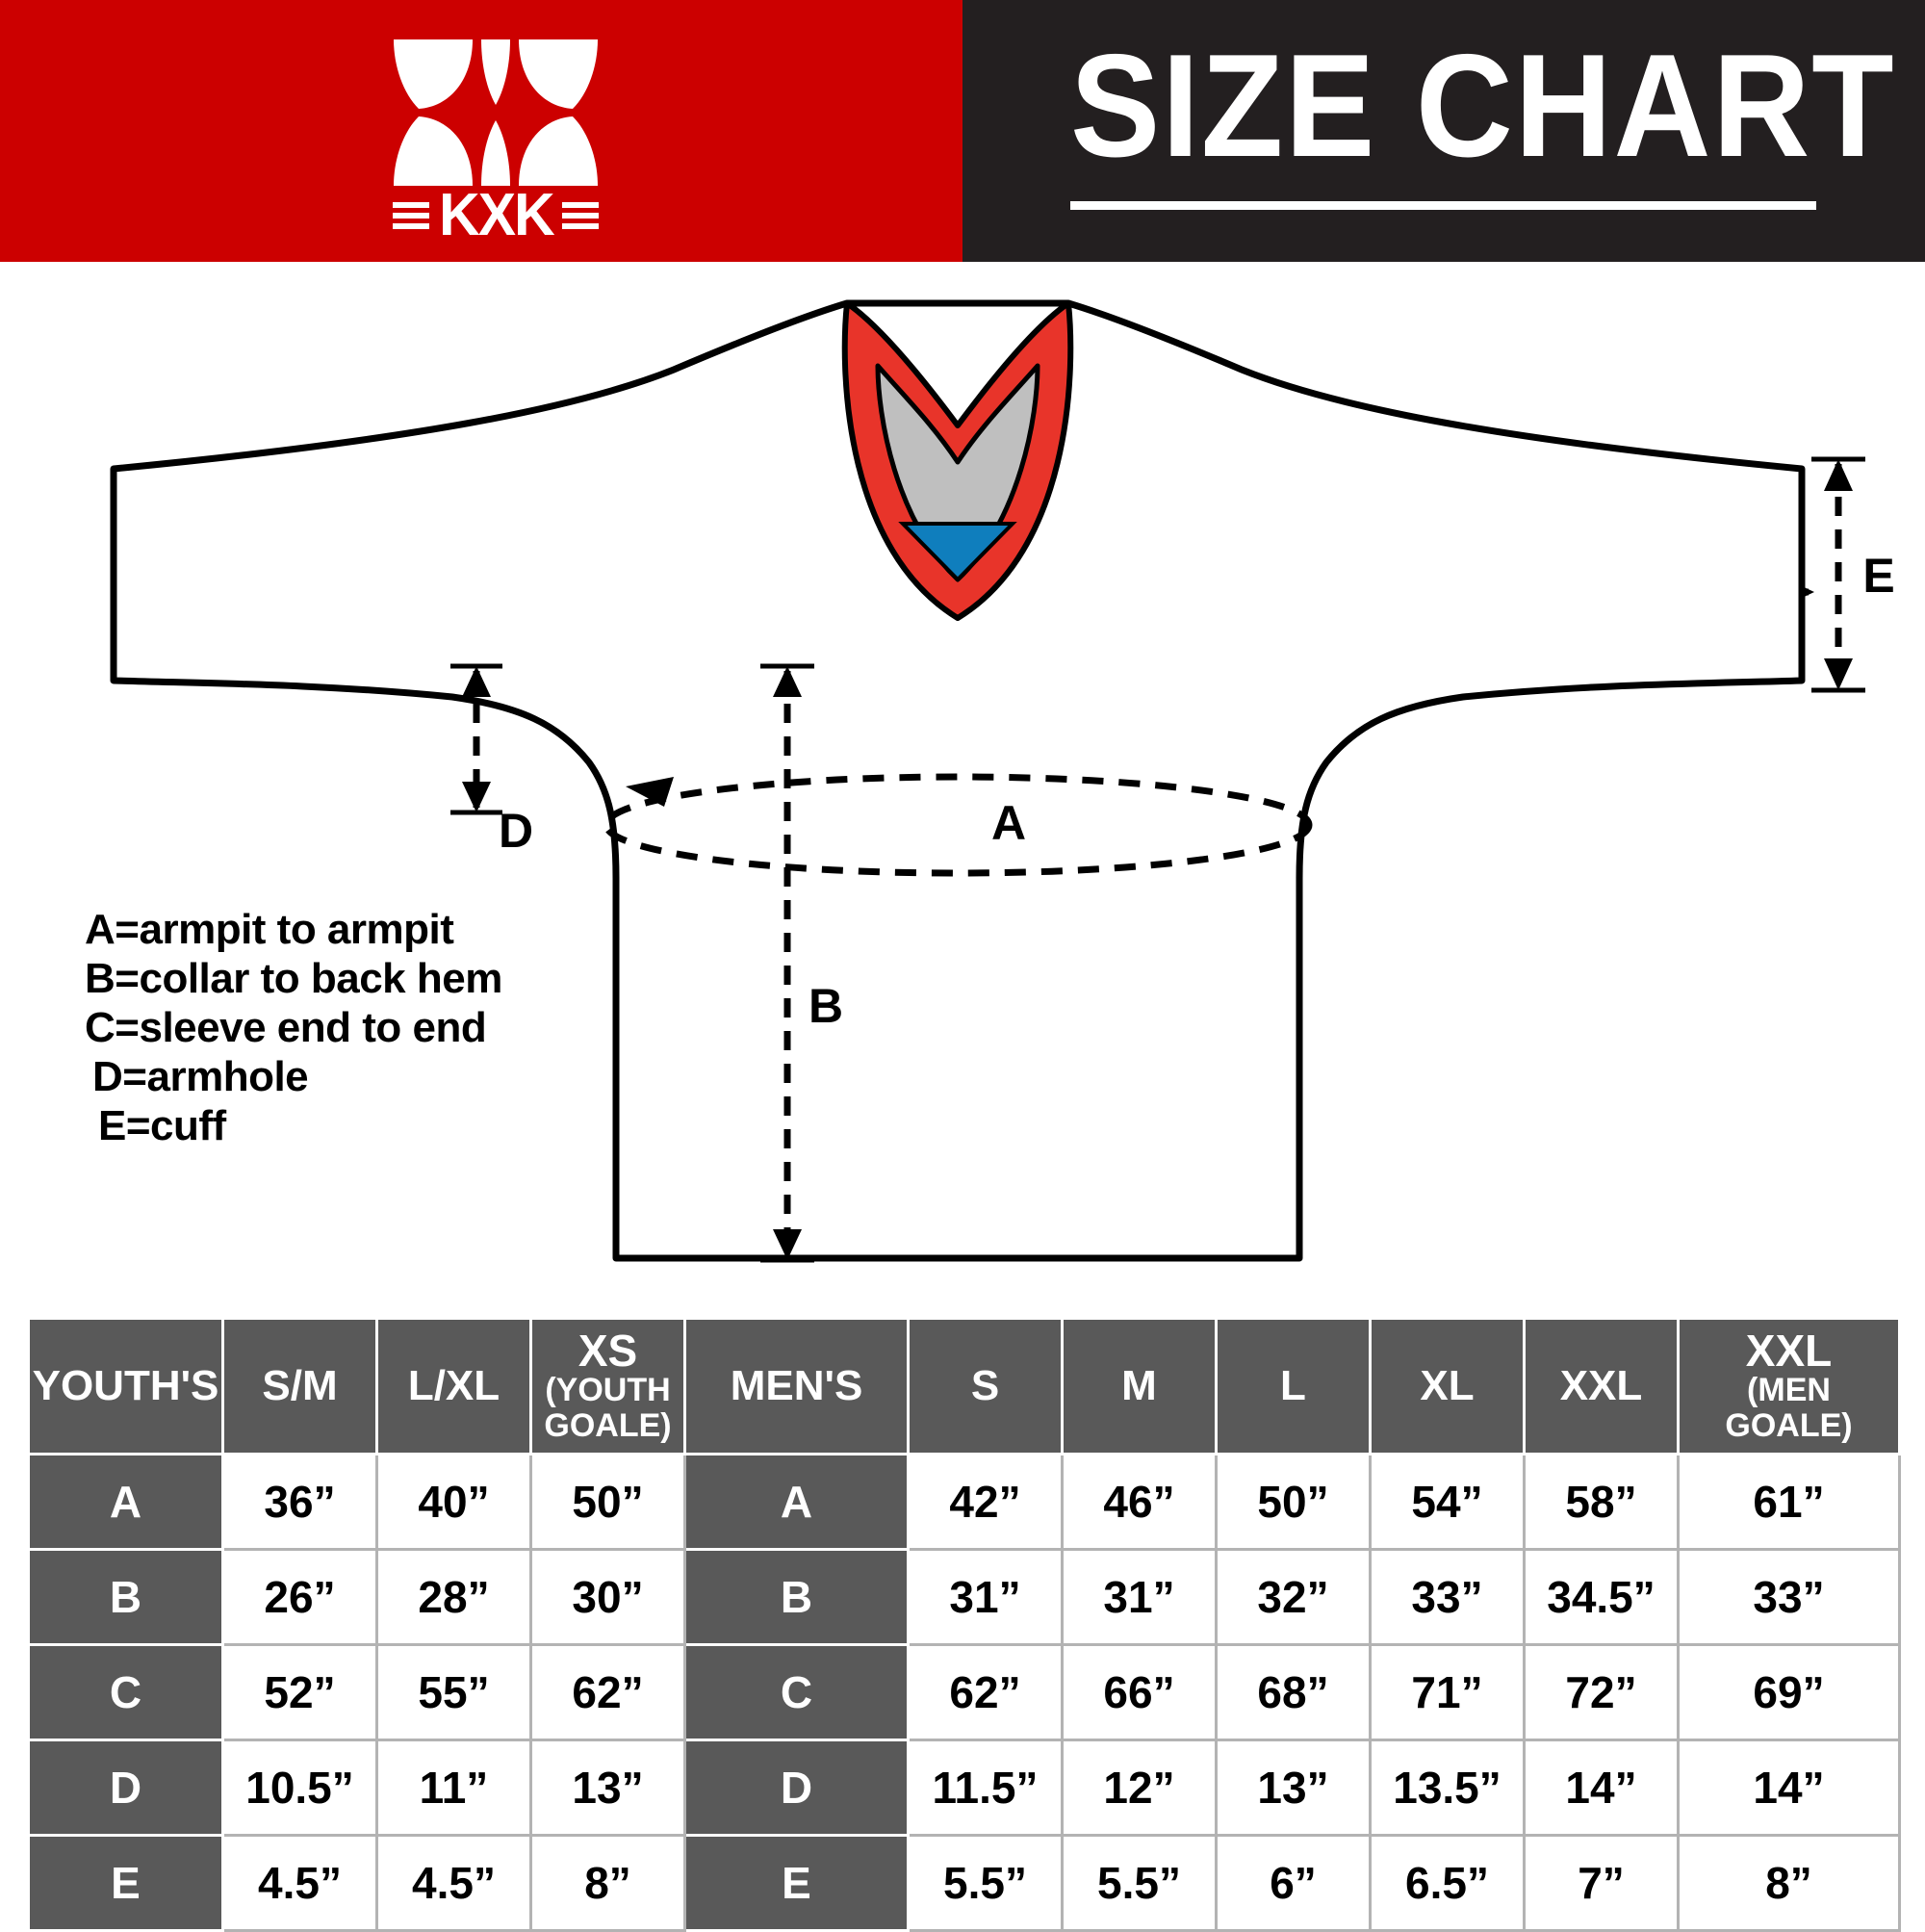 The width and height of the screenshot is (1925, 1932). What do you see at coordinates (410, 215) in the screenshot?
I see `logo-bars-left-icon` at bounding box center [410, 215].